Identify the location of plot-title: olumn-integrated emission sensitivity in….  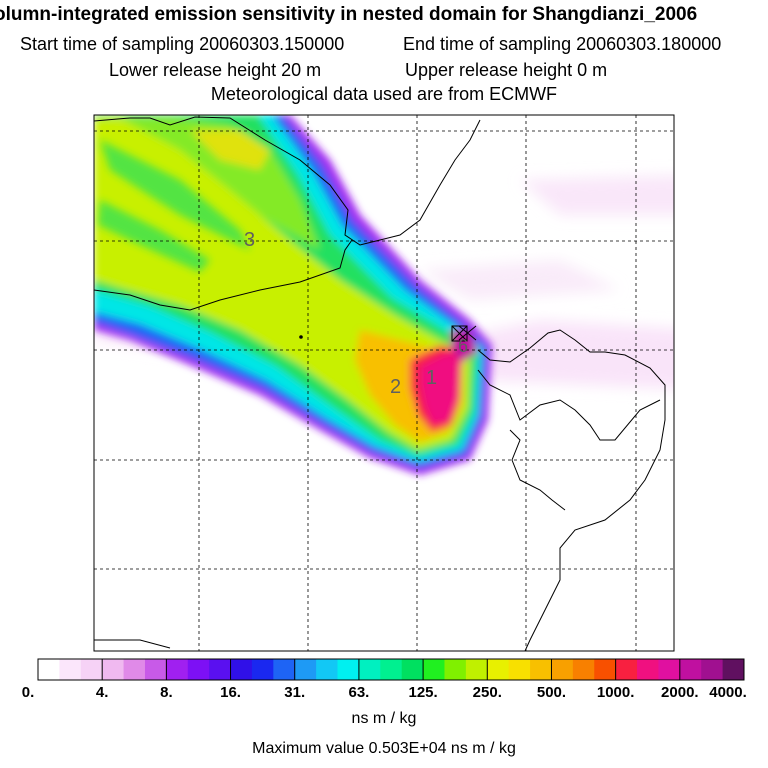
(349, 14).